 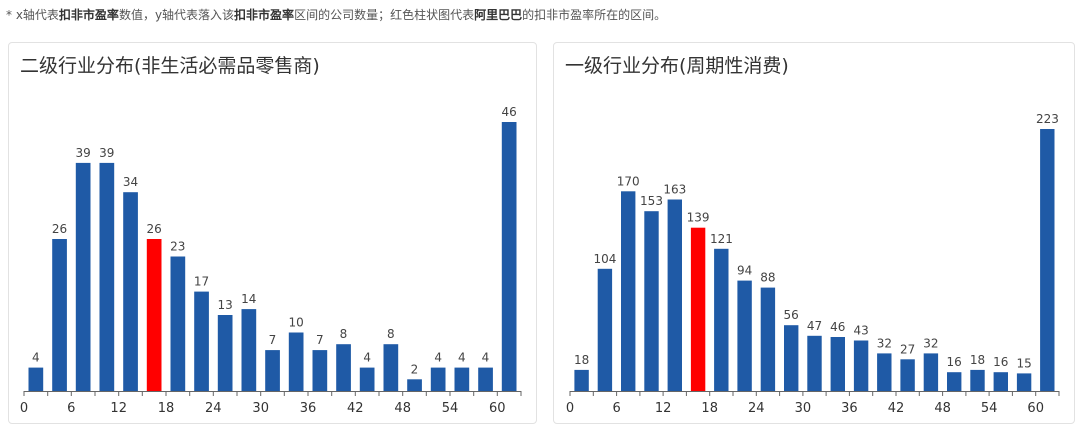 I want to click on note-text: 数值，y轴代表落入该, so click(x=176, y=15).